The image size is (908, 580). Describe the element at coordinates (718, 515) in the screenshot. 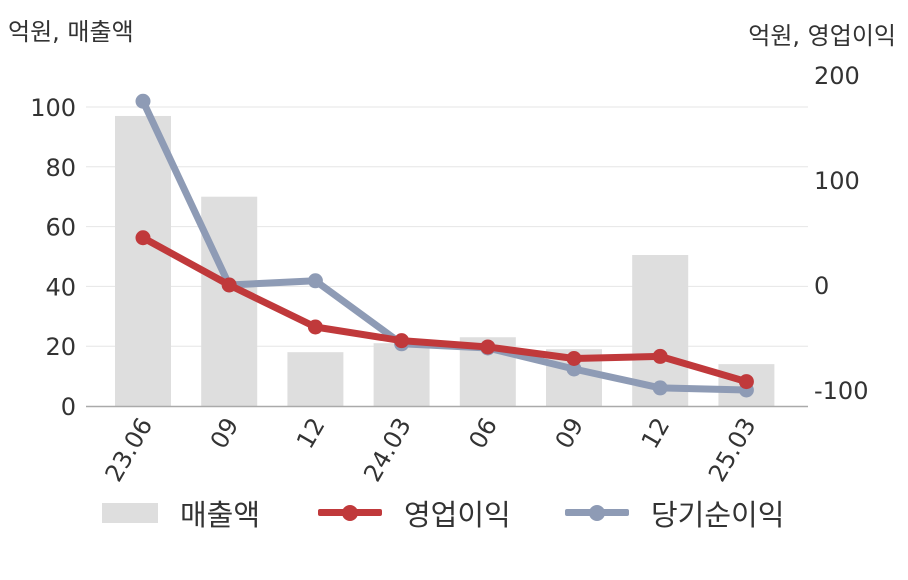

I see `legend-label-net-income: 당기순이익` at that location.